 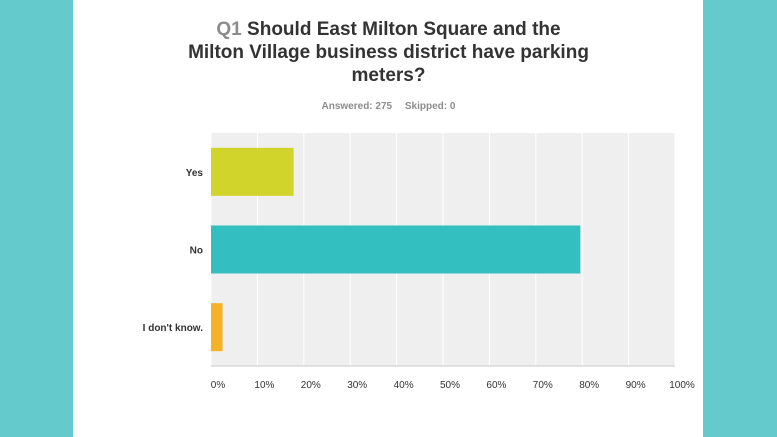 What do you see at coordinates (173, 328) in the screenshot?
I see `category-label: I don't know.` at bounding box center [173, 328].